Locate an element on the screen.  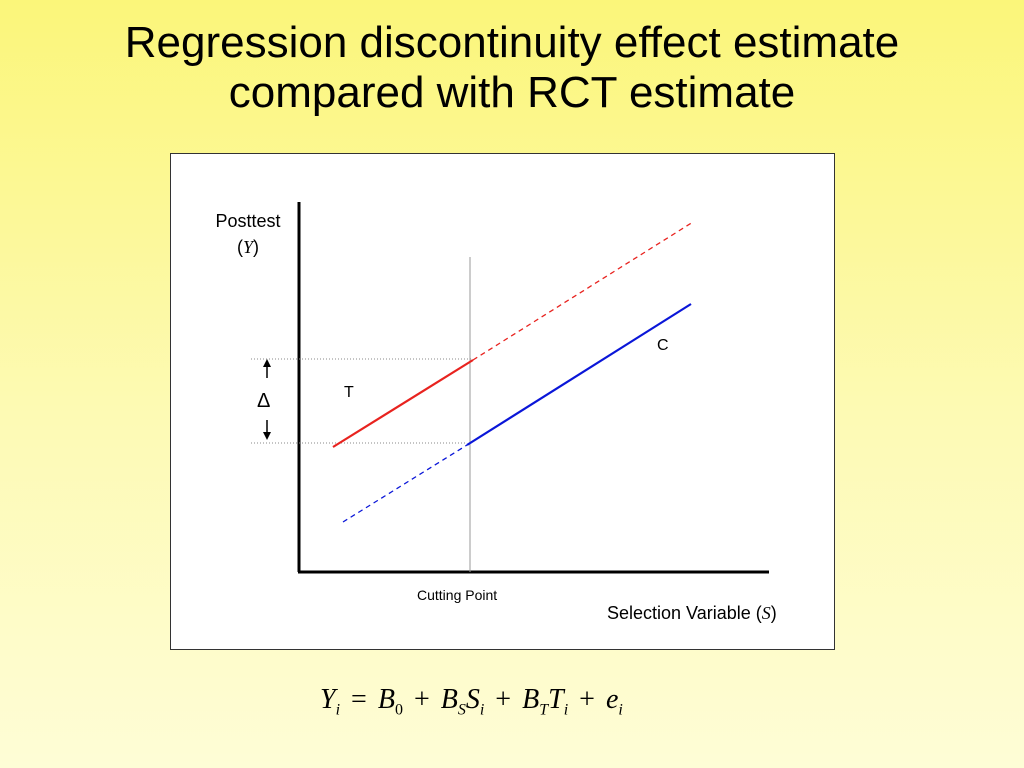
x-axis-symbol: S is located at coordinates (766, 613).